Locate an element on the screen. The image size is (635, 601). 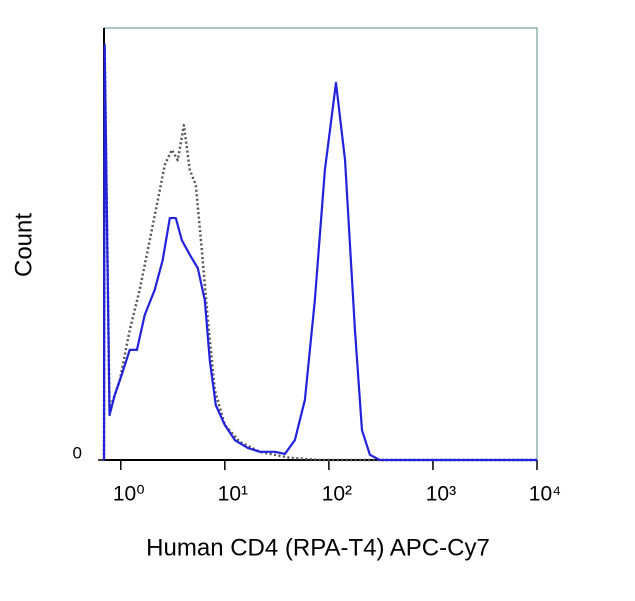
x-tick-label: 10⁴ is located at coordinates (545, 494).